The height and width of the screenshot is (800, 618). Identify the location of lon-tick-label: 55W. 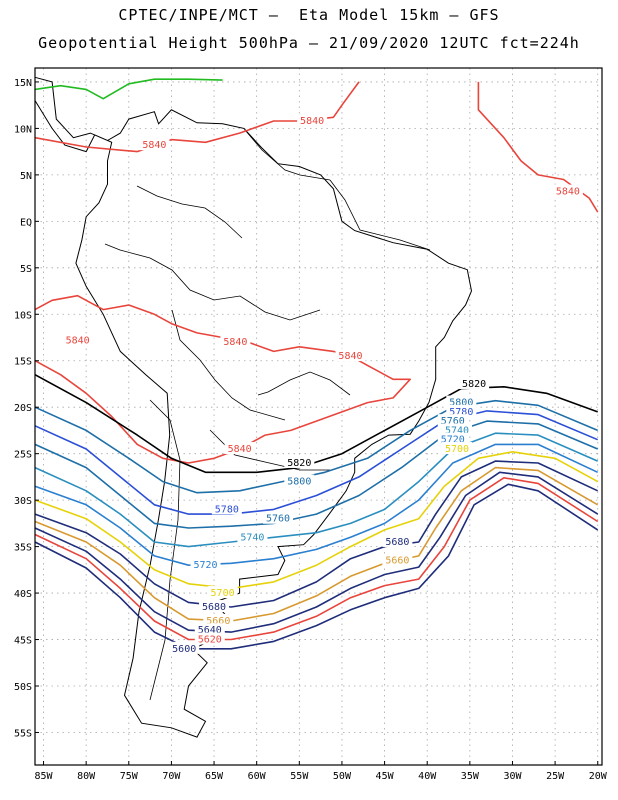
(299, 776).